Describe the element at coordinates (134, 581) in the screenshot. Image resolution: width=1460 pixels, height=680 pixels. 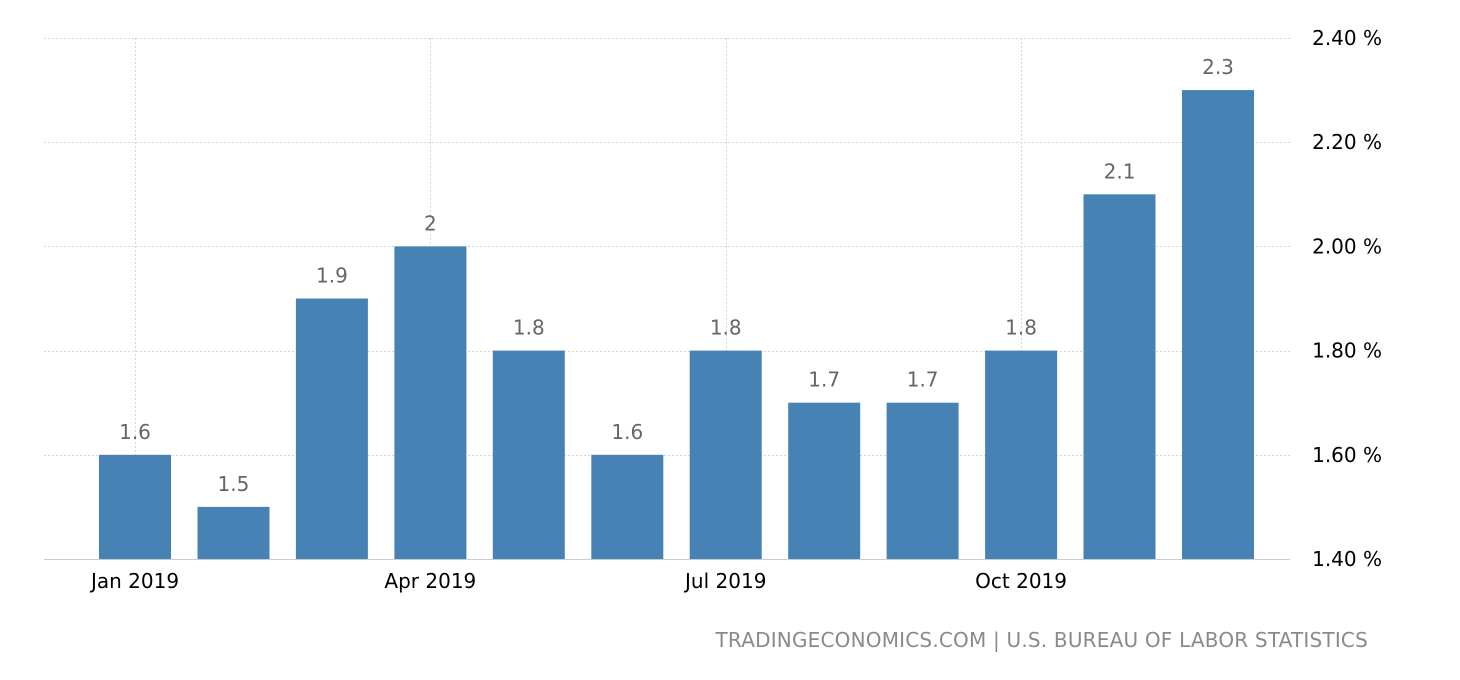
I see `x-tick-label: Jan 2019` at that location.